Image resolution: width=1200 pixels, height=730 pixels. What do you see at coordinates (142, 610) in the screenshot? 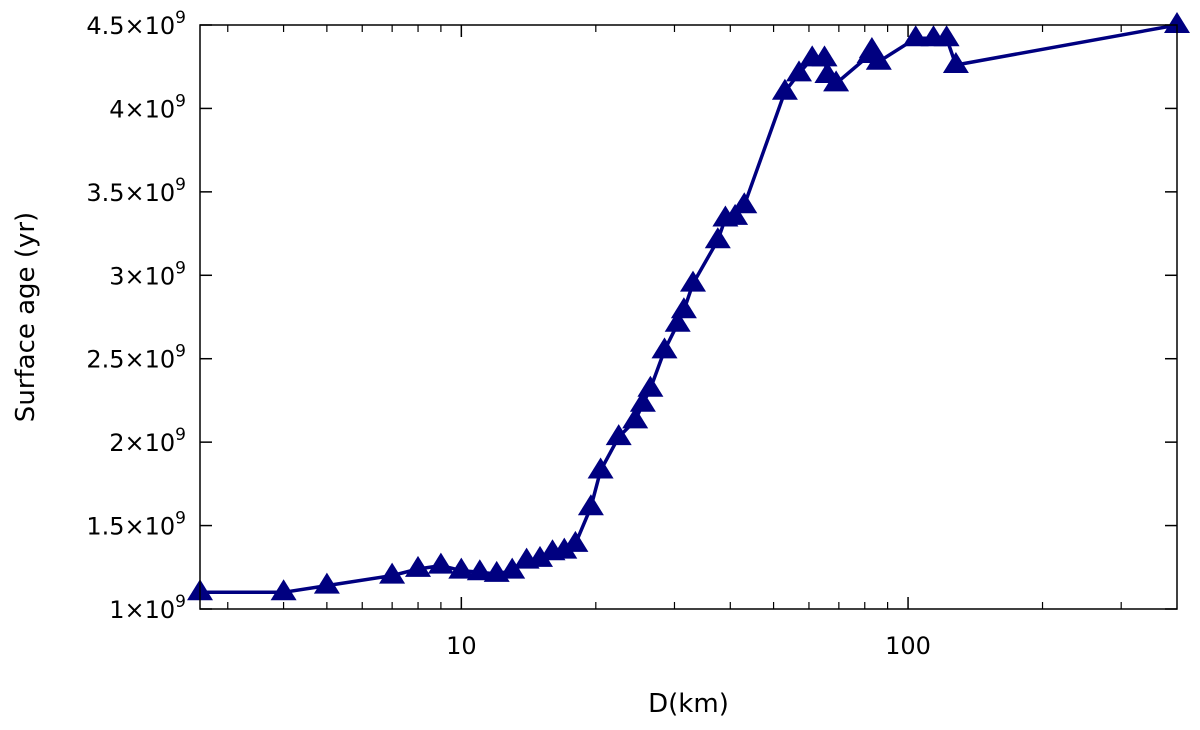
I see `y-tick-base: 1×10` at bounding box center [142, 610].